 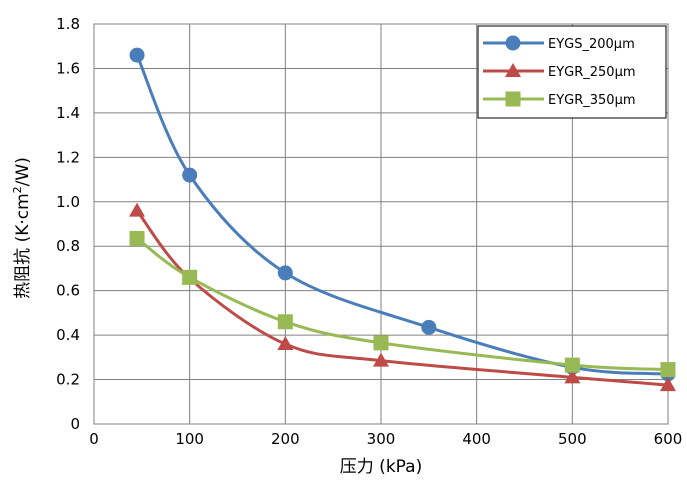 What do you see at coordinates (68, 335) in the screenshot?
I see `y-tick-label: 0.4` at bounding box center [68, 335].